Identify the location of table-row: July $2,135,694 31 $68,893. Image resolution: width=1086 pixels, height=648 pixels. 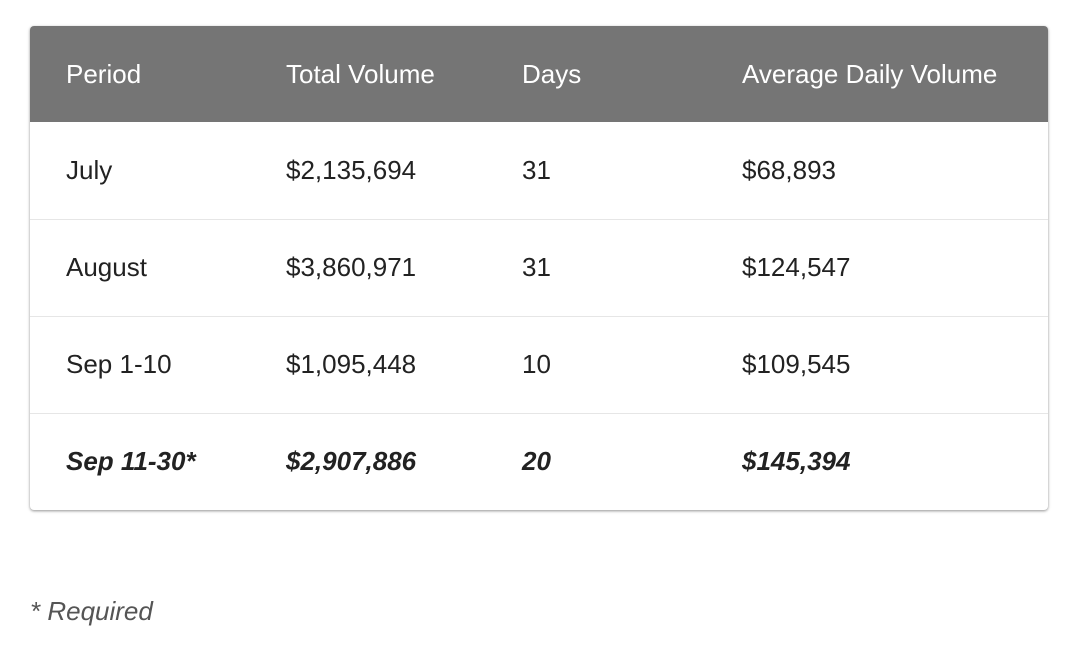
(539, 170).